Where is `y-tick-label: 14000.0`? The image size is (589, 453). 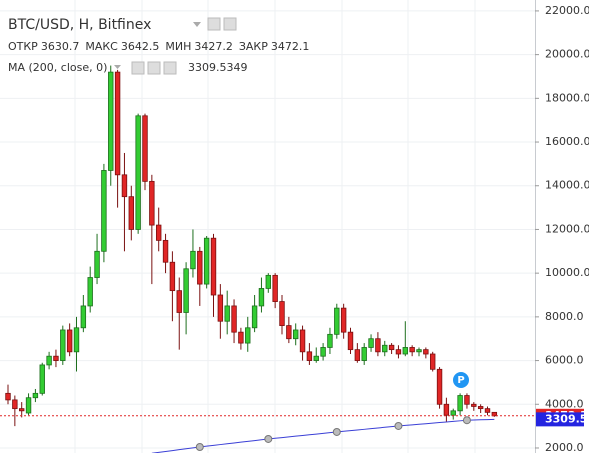
y-tick-label: 14000.0 is located at coordinates (567, 185).